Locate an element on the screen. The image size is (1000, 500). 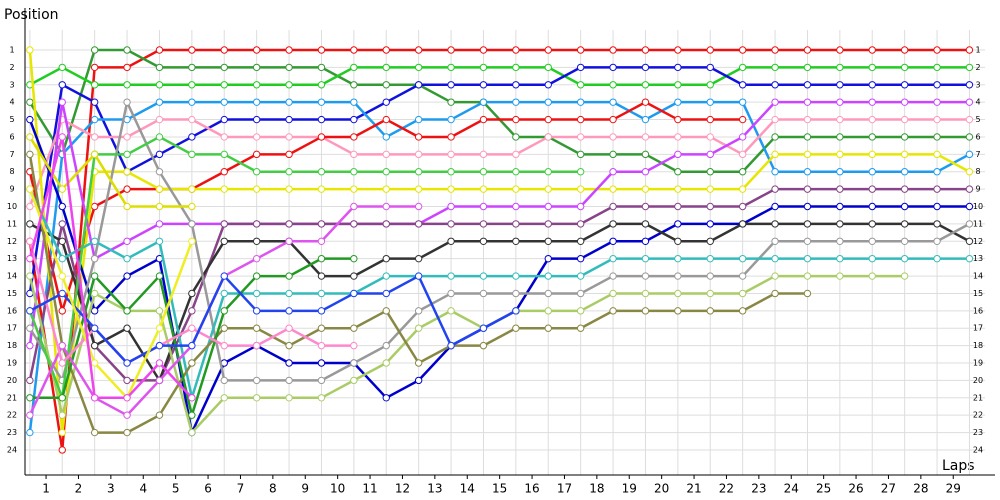
series-line is located at coordinates (499, 76).